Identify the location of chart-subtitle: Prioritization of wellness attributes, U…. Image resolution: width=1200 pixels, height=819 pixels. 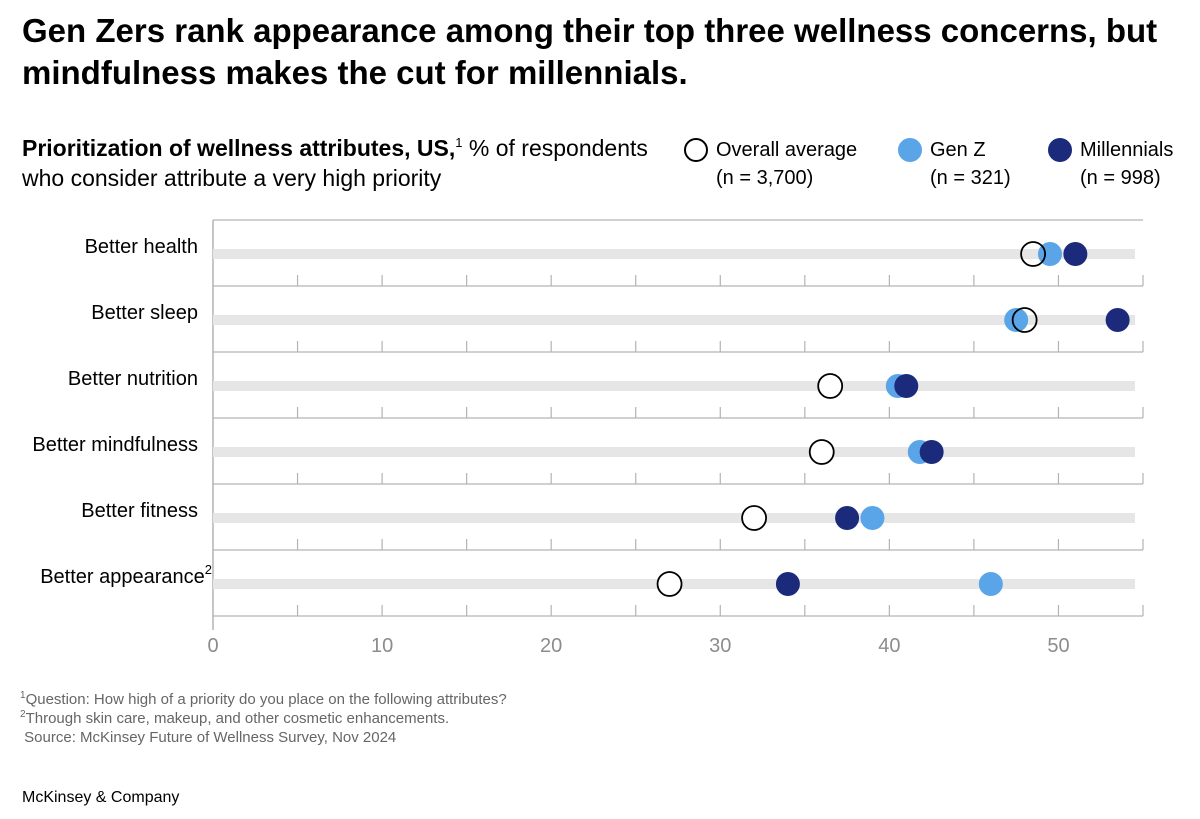
(347, 163).